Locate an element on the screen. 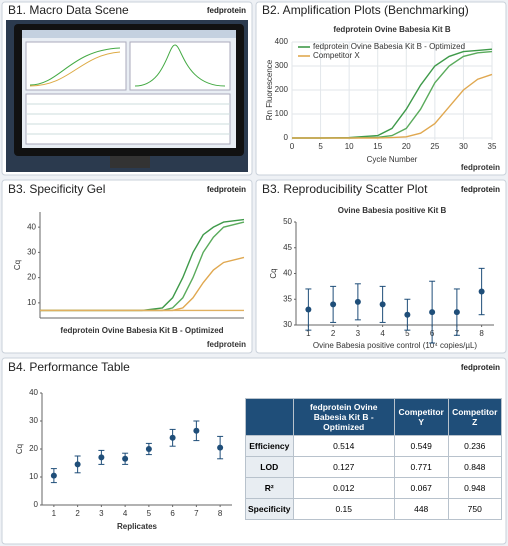  y-tick-label: 400 is located at coordinates (282, 41).